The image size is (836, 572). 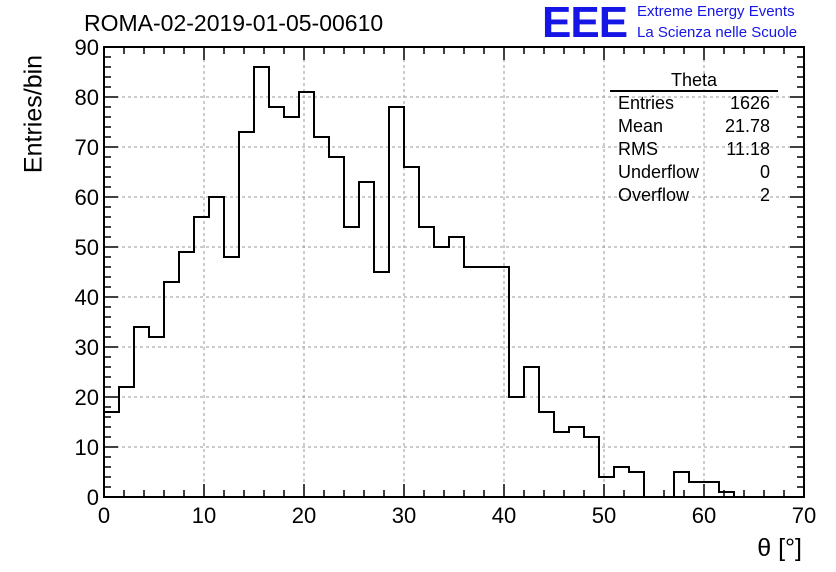 I want to click on stats-row-rms: RMS 11.18, so click(x=694, y=149).